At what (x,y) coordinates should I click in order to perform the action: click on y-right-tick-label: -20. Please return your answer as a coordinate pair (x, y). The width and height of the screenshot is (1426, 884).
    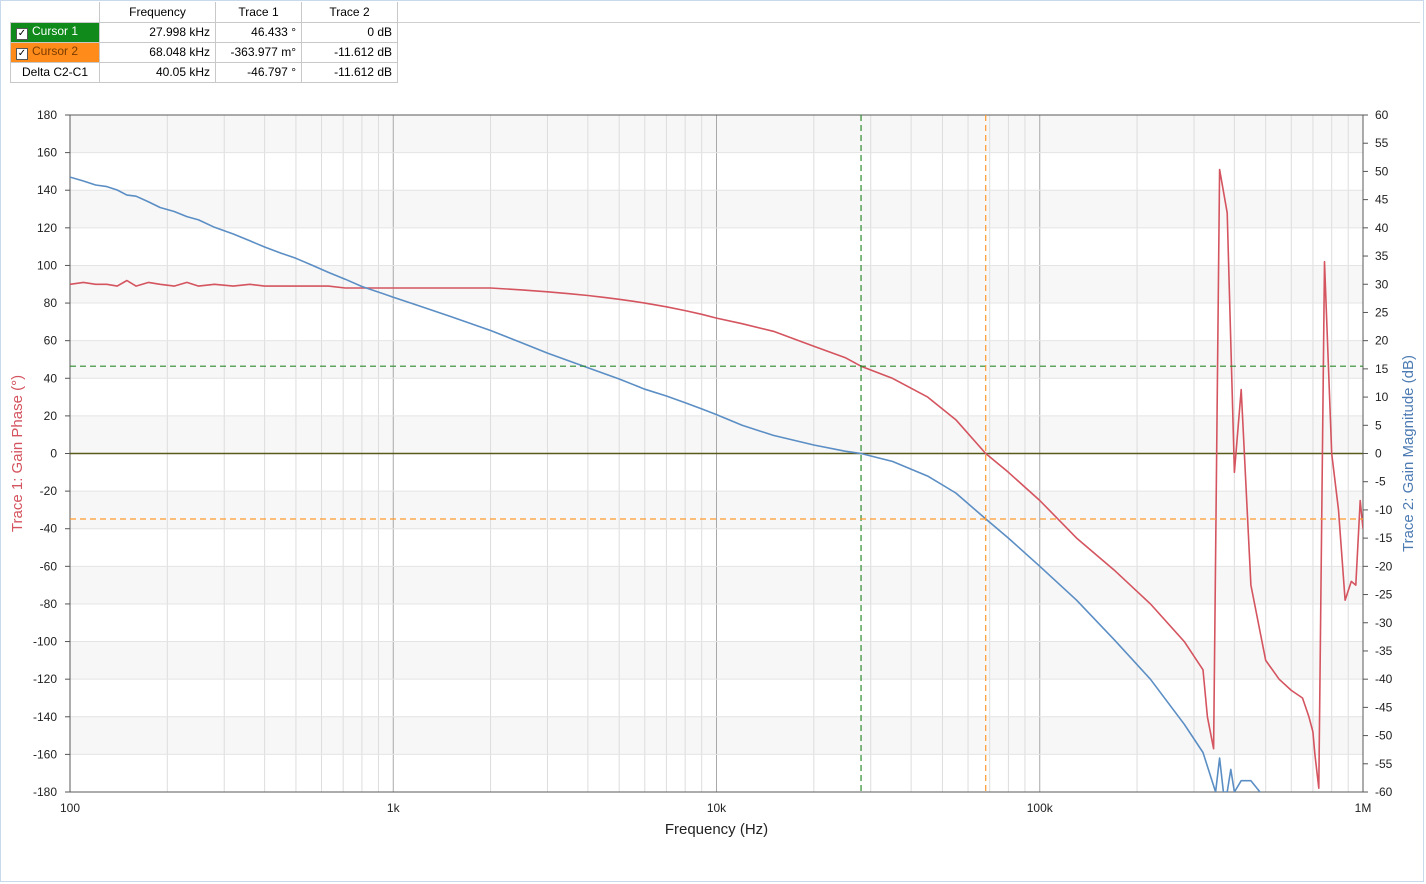
    Looking at the image, I should click on (1384, 566).